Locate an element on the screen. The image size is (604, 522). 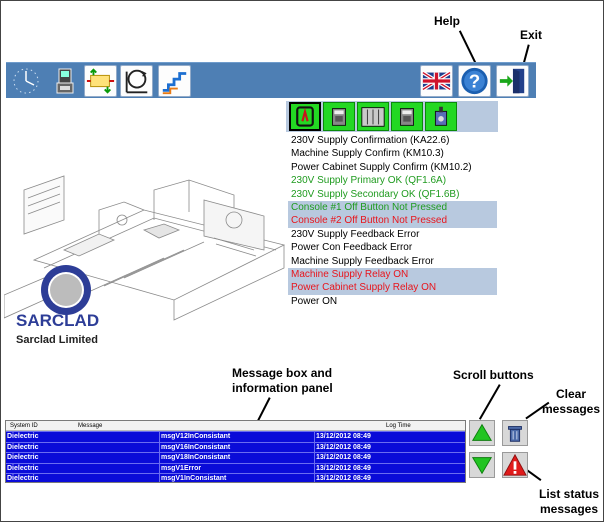
list-status-callout: List status messages is located at coordinates (568, 501).